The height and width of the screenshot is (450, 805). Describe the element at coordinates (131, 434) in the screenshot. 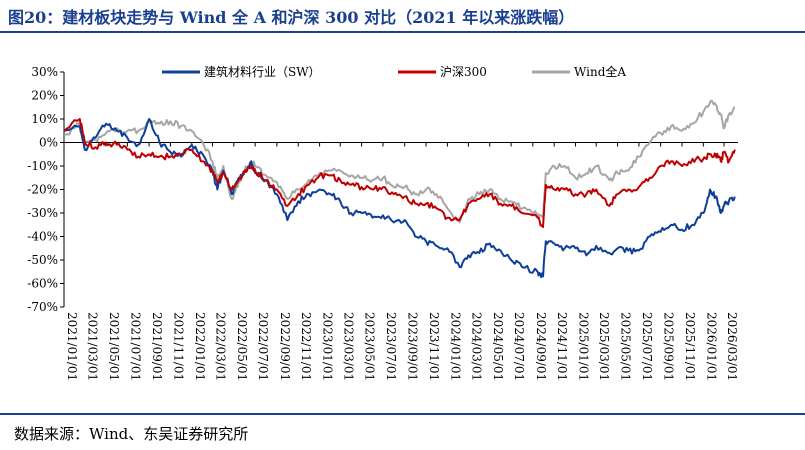

I see `source-note: 数据来源：Wind、东吴证券研究所` at that location.